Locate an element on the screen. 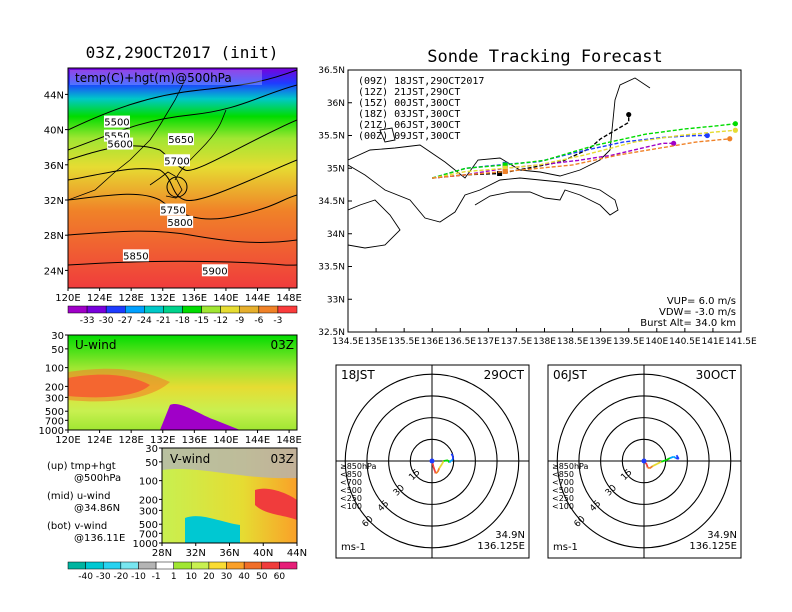 Image resolution: width=792 pixels, height=612 pixels. u-wind-time: 03Z is located at coordinates (283, 345).